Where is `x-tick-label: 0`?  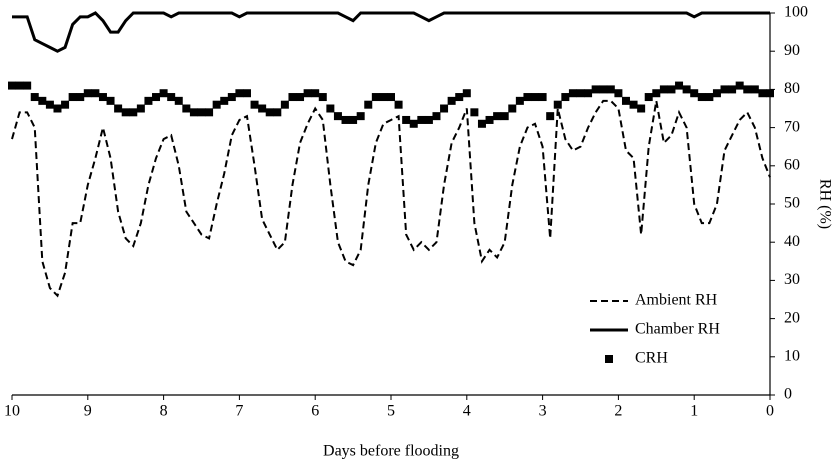
x-tick-label: 0 is located at coordinates (770, 411).